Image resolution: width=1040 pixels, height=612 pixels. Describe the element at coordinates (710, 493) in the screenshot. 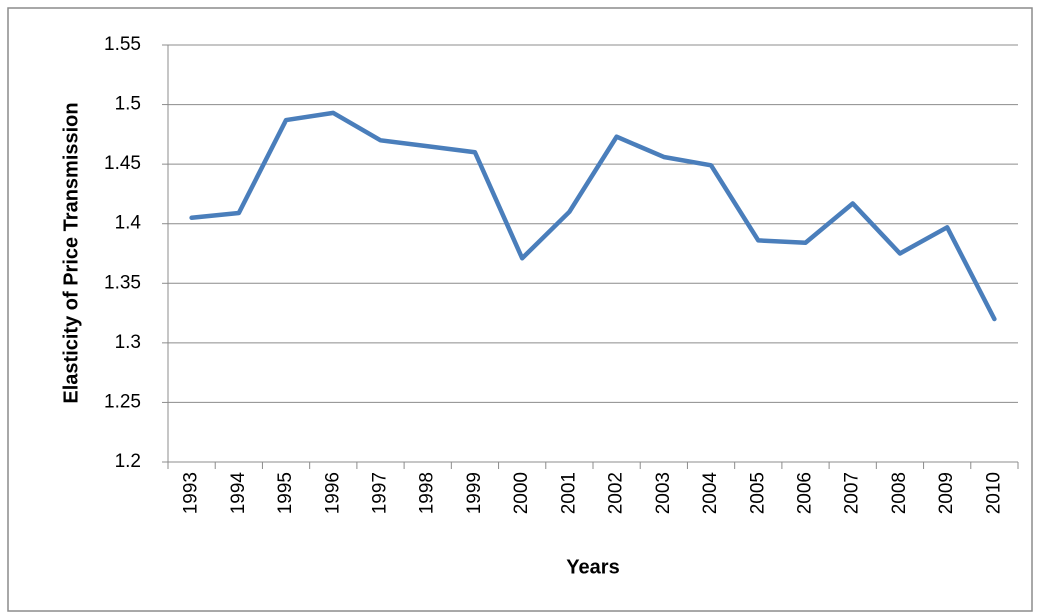

I see `x-tick-label: 2004` at that location.